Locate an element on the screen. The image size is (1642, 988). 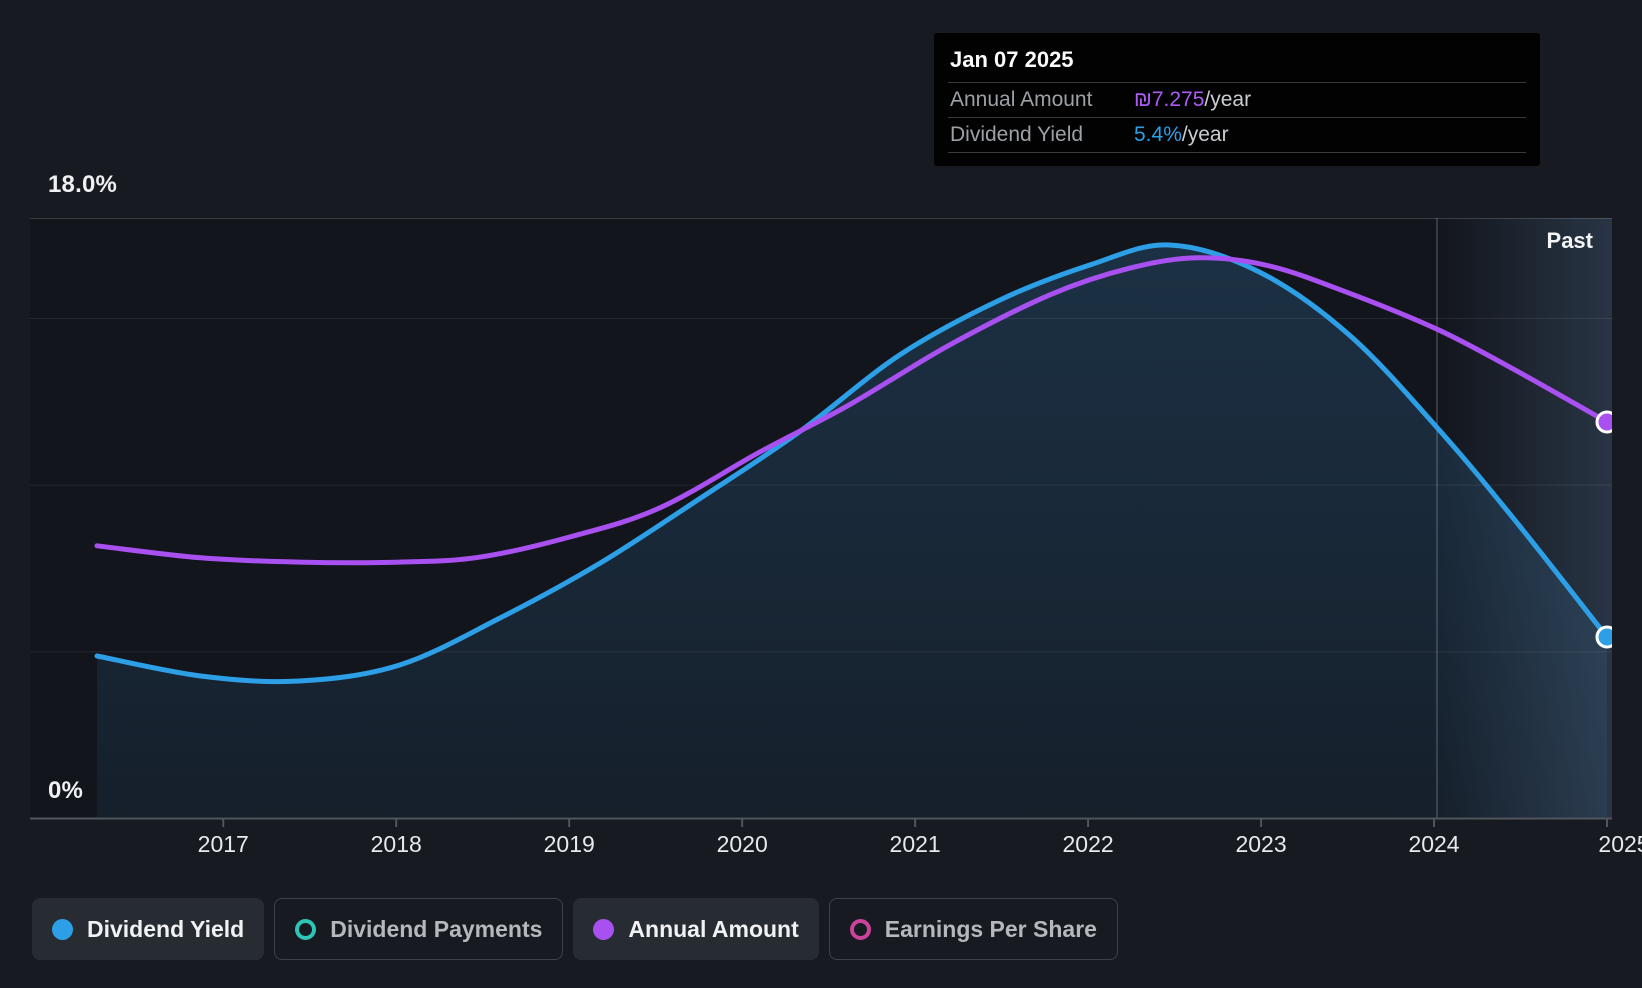
legend-button-dividend-payments: Dividend Payments is located at coordinates (419, 929).